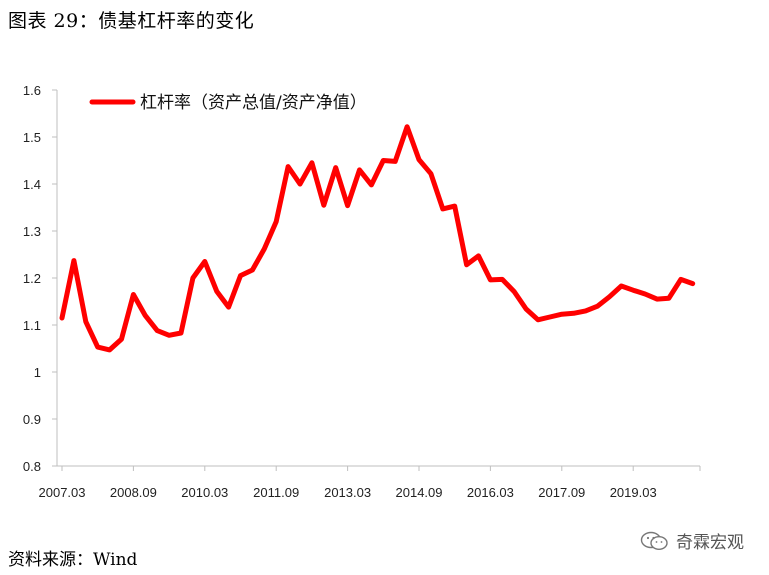 The height and width of the screenshot is (575, 769). What do you see at coordinates (419, 492) in the screenshot?
I see `x-tick-label: 2014.09` at bounding box center [419, 492].